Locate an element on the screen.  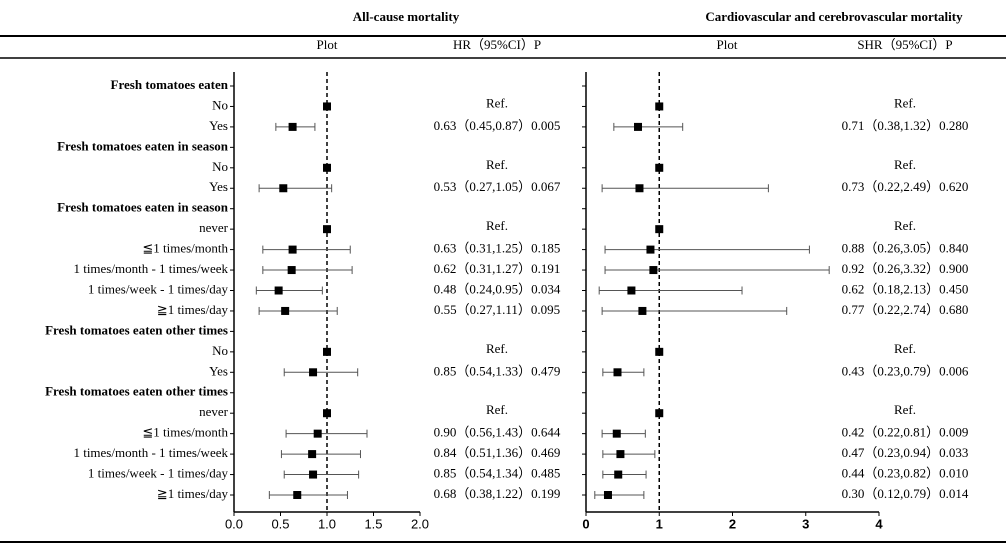
value-label: 0.71（0.38,1.32）0.280 is located at coordinates (905, 125).